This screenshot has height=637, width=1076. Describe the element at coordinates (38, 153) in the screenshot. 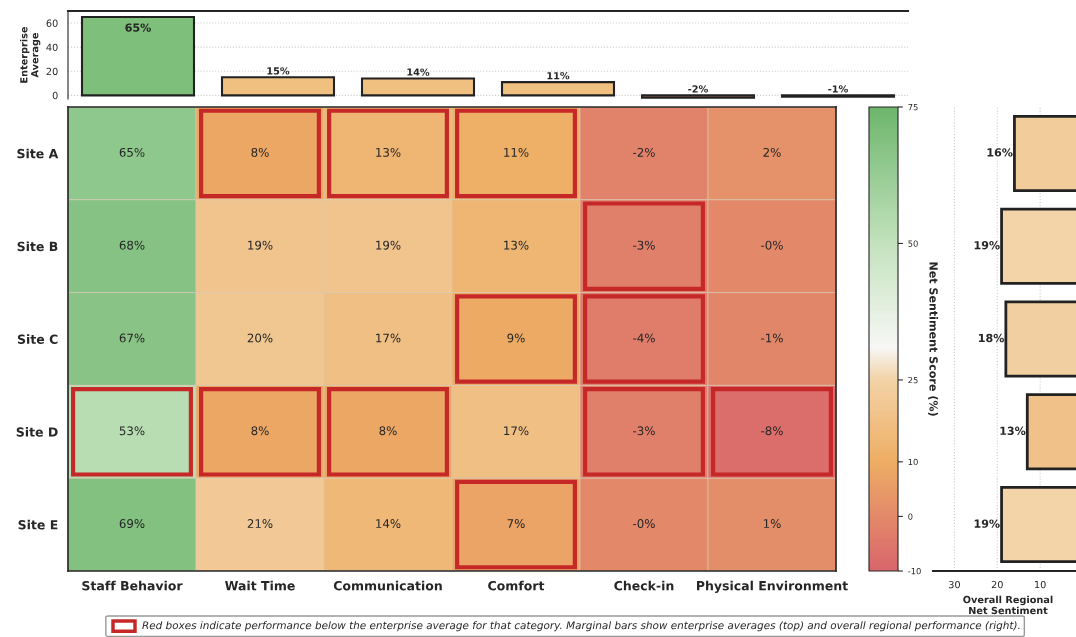

I see `y-tick-label: Site A` at that location.